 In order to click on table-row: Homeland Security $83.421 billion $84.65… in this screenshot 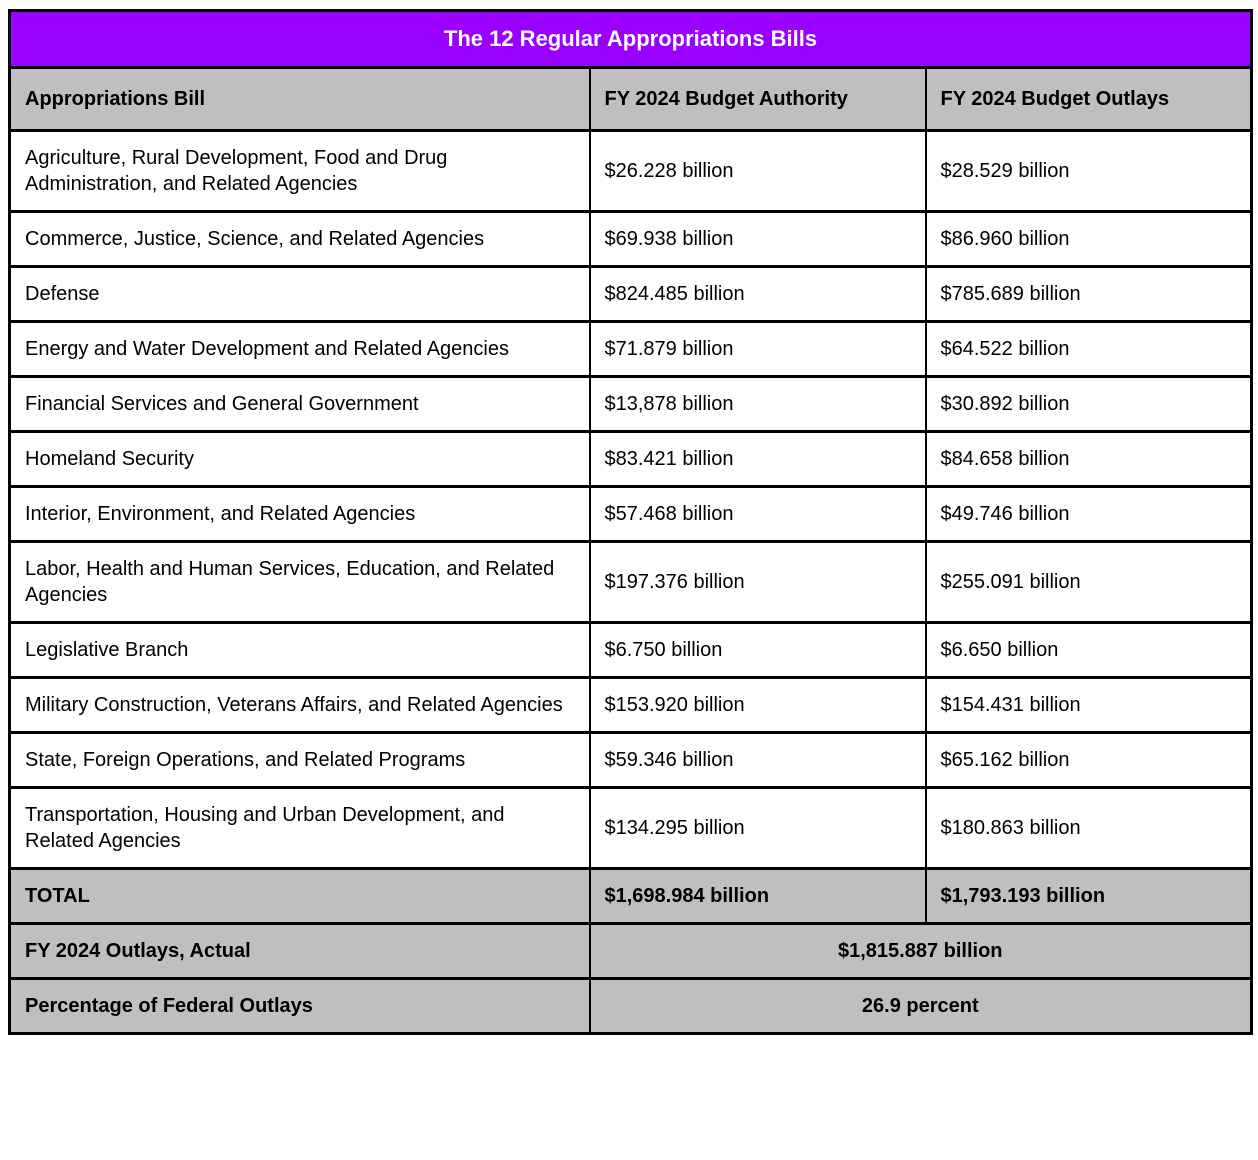, I will do `click(630, 459)`.